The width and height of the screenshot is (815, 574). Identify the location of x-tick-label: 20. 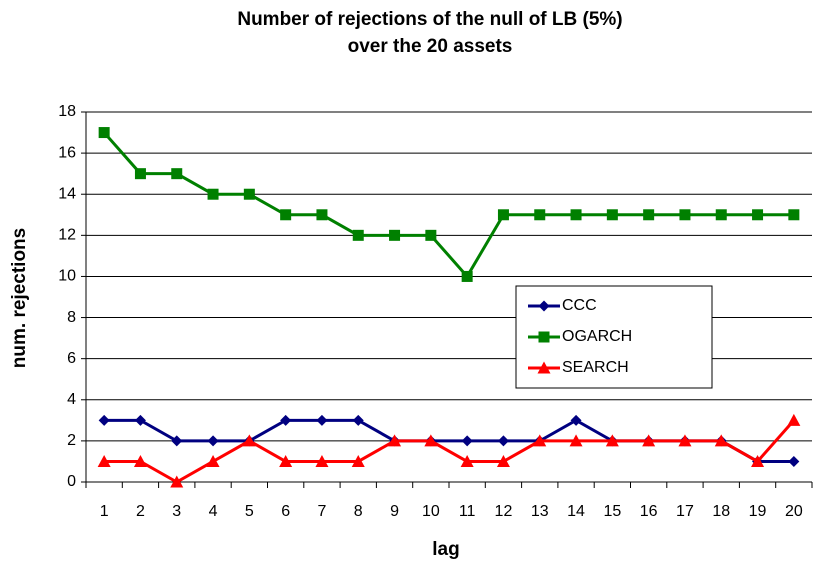
(794, 511).